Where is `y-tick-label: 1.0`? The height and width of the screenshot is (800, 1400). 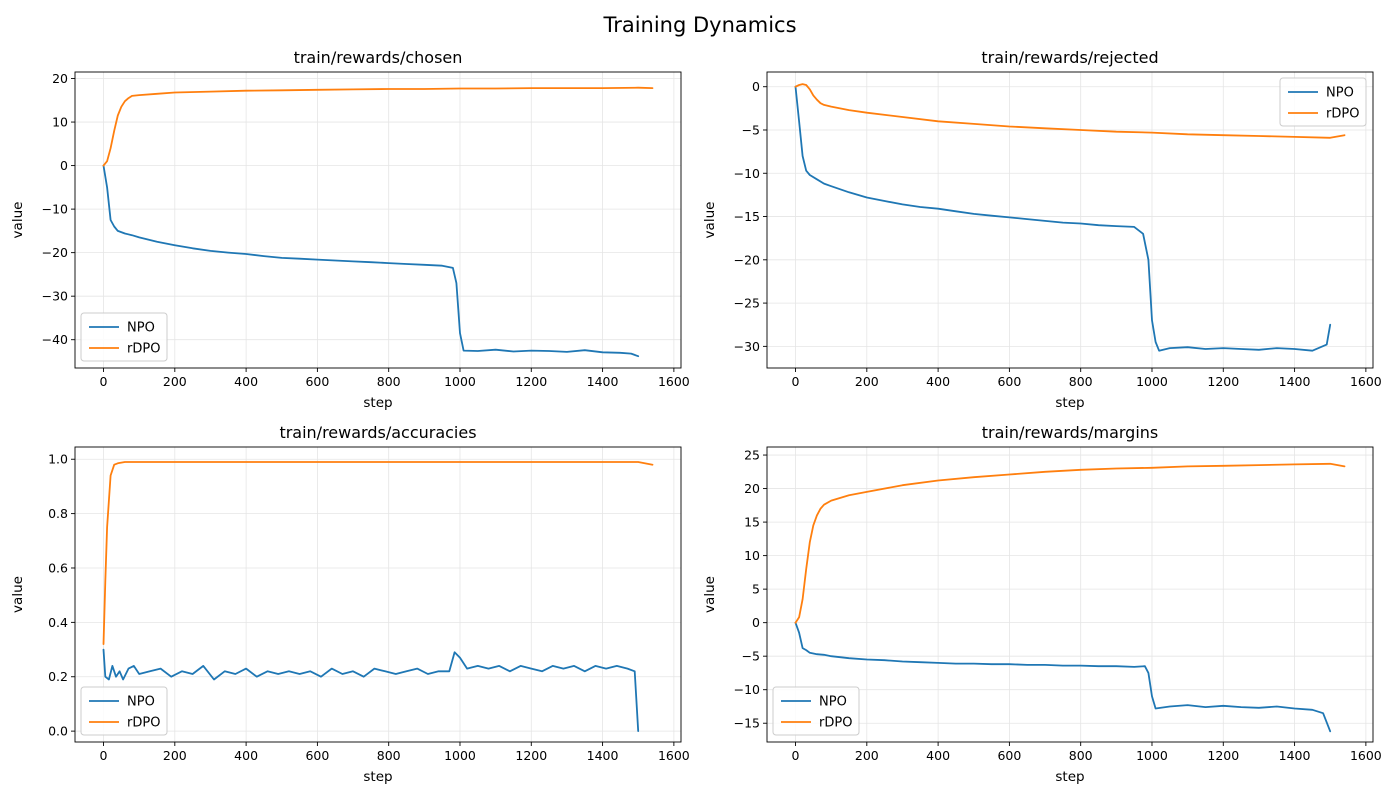
y-tick-label: 1.0 is located at coordinates (58, 459).